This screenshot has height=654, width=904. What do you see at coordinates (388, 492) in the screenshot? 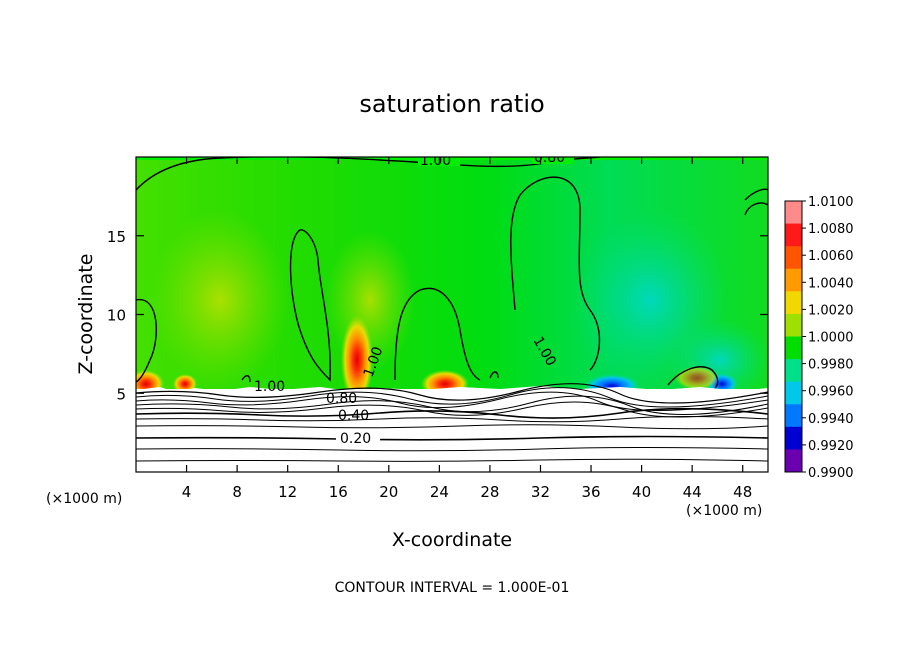
I see `x-tick-label: 20` at bounding box center [388, 492].